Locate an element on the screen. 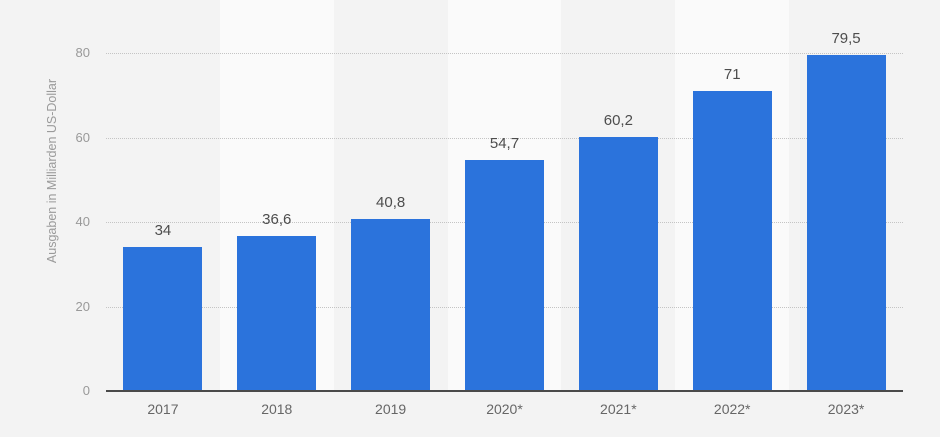 The height and width of the screenshot is (437, 940). x-tick-label-2019: 2019 is located at coordinates (391, 409).